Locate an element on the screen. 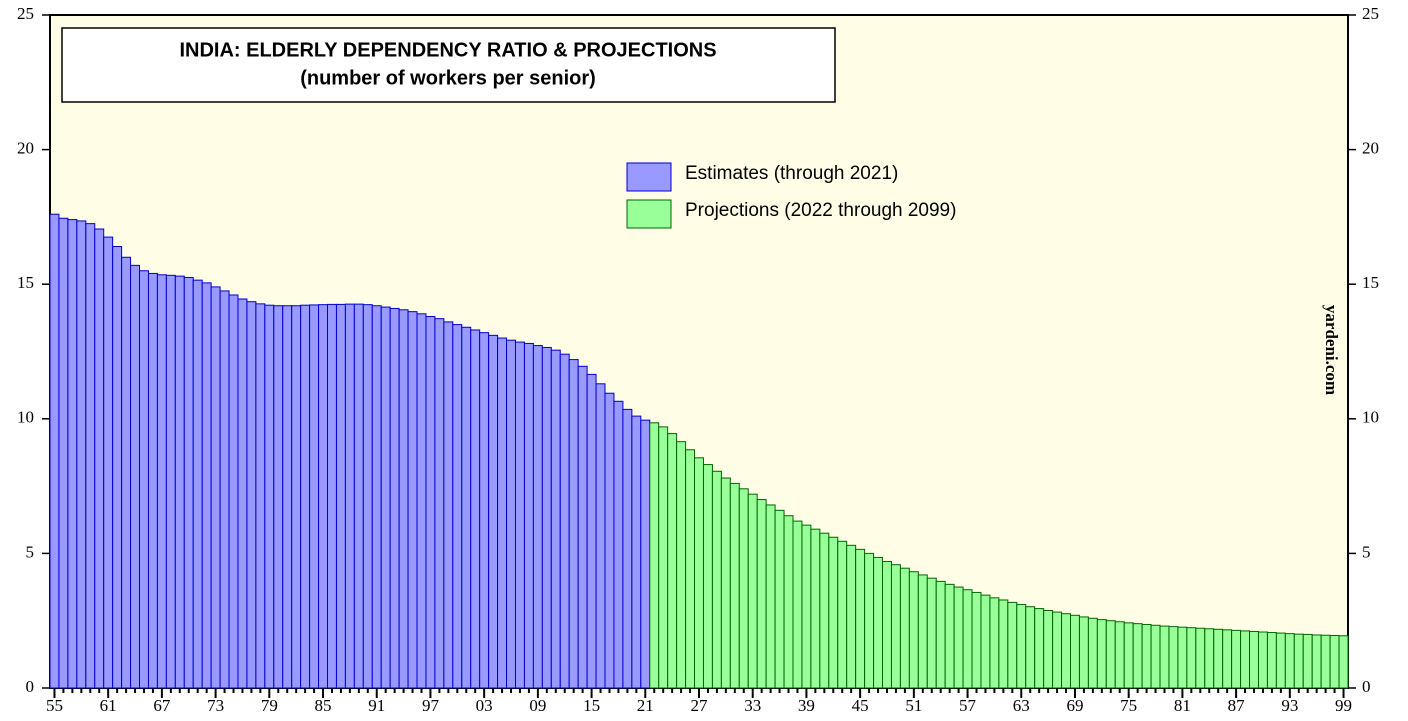  x-tick-label: 99 is located at coordinates (1343, 705).